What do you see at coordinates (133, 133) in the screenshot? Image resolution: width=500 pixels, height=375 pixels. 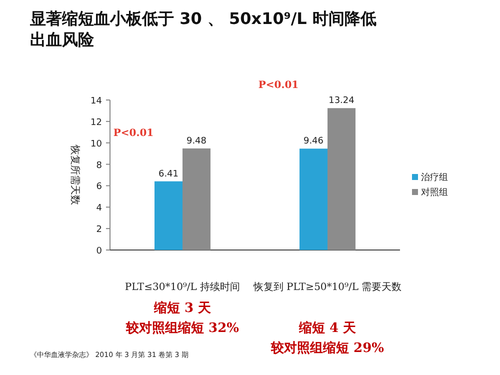 I see `annotation: P<0.01` at bounding box center [133, 133].